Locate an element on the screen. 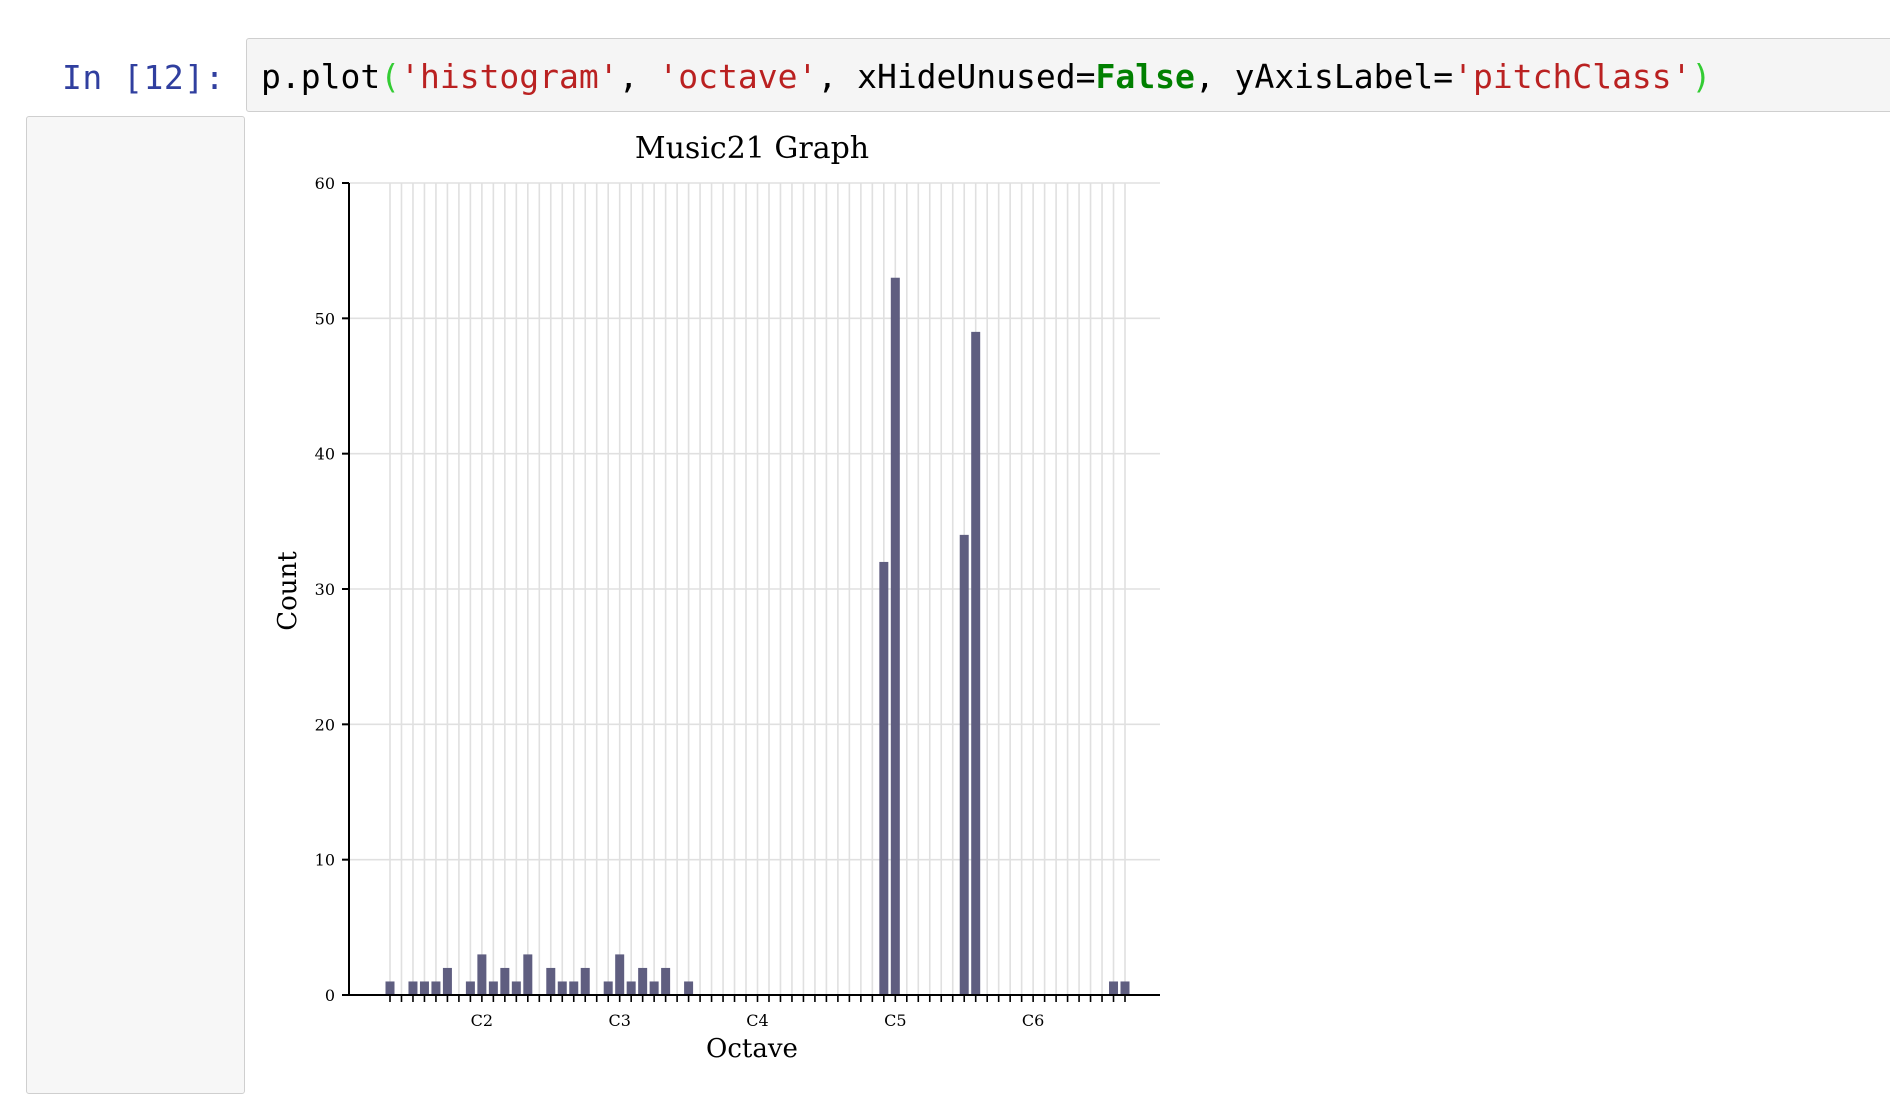 The image size is (1890, 1098). code-token: ( is located at coordinates (390, 76).